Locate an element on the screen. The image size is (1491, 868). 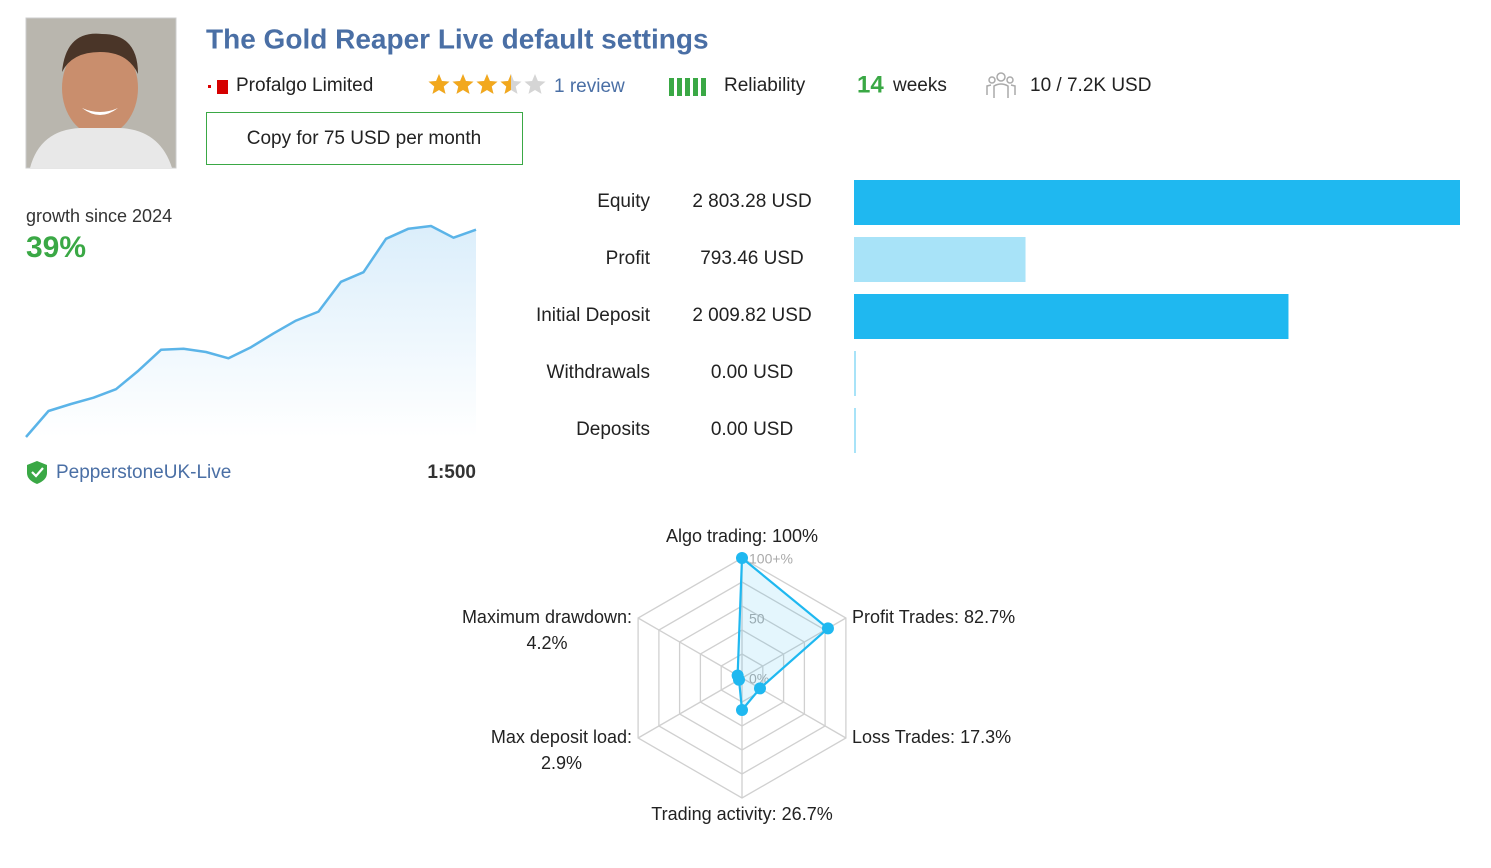
radar-axis-label: Loss Trades: 17.3% is located at coordinates (931, 737).